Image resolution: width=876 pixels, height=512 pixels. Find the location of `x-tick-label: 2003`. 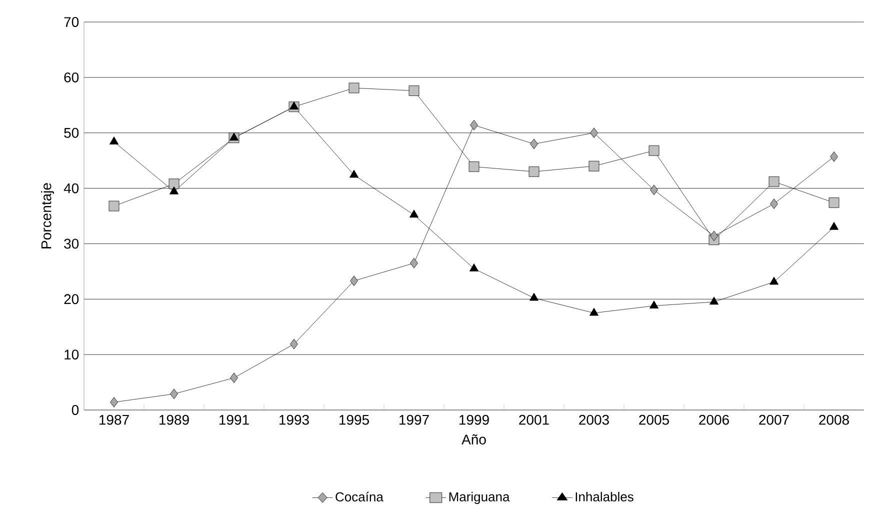

x-tick-label: 2003 is located at coordinates (594, 419).